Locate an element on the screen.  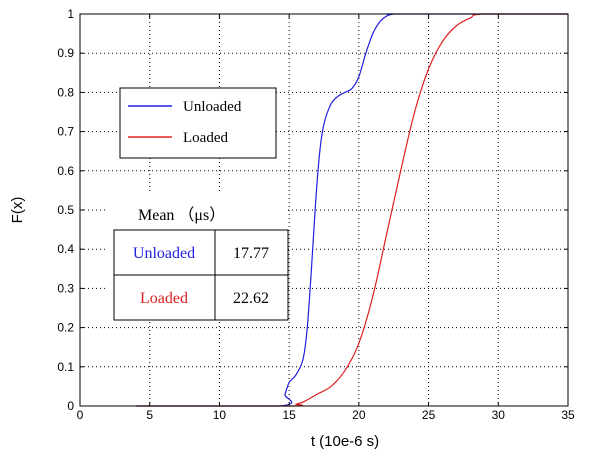
x-tick-label: 20 is located at coordinates (359, 415).